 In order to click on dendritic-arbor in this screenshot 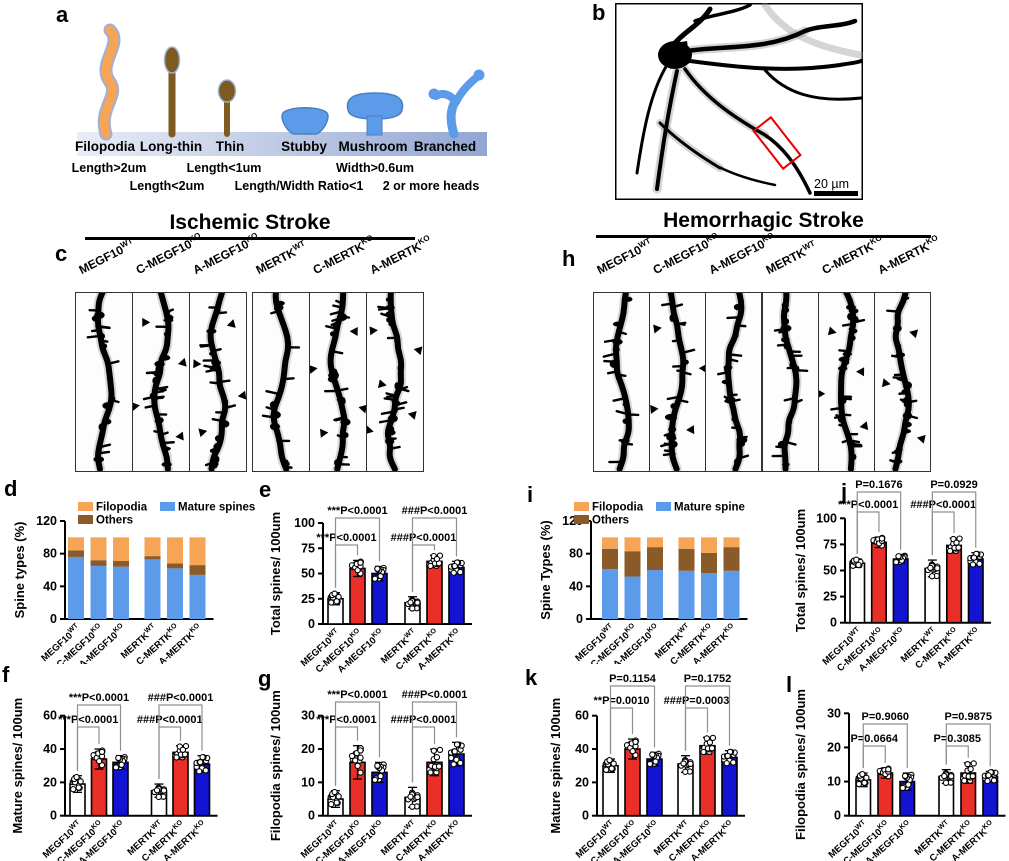, I will do `click(749, 99)`.